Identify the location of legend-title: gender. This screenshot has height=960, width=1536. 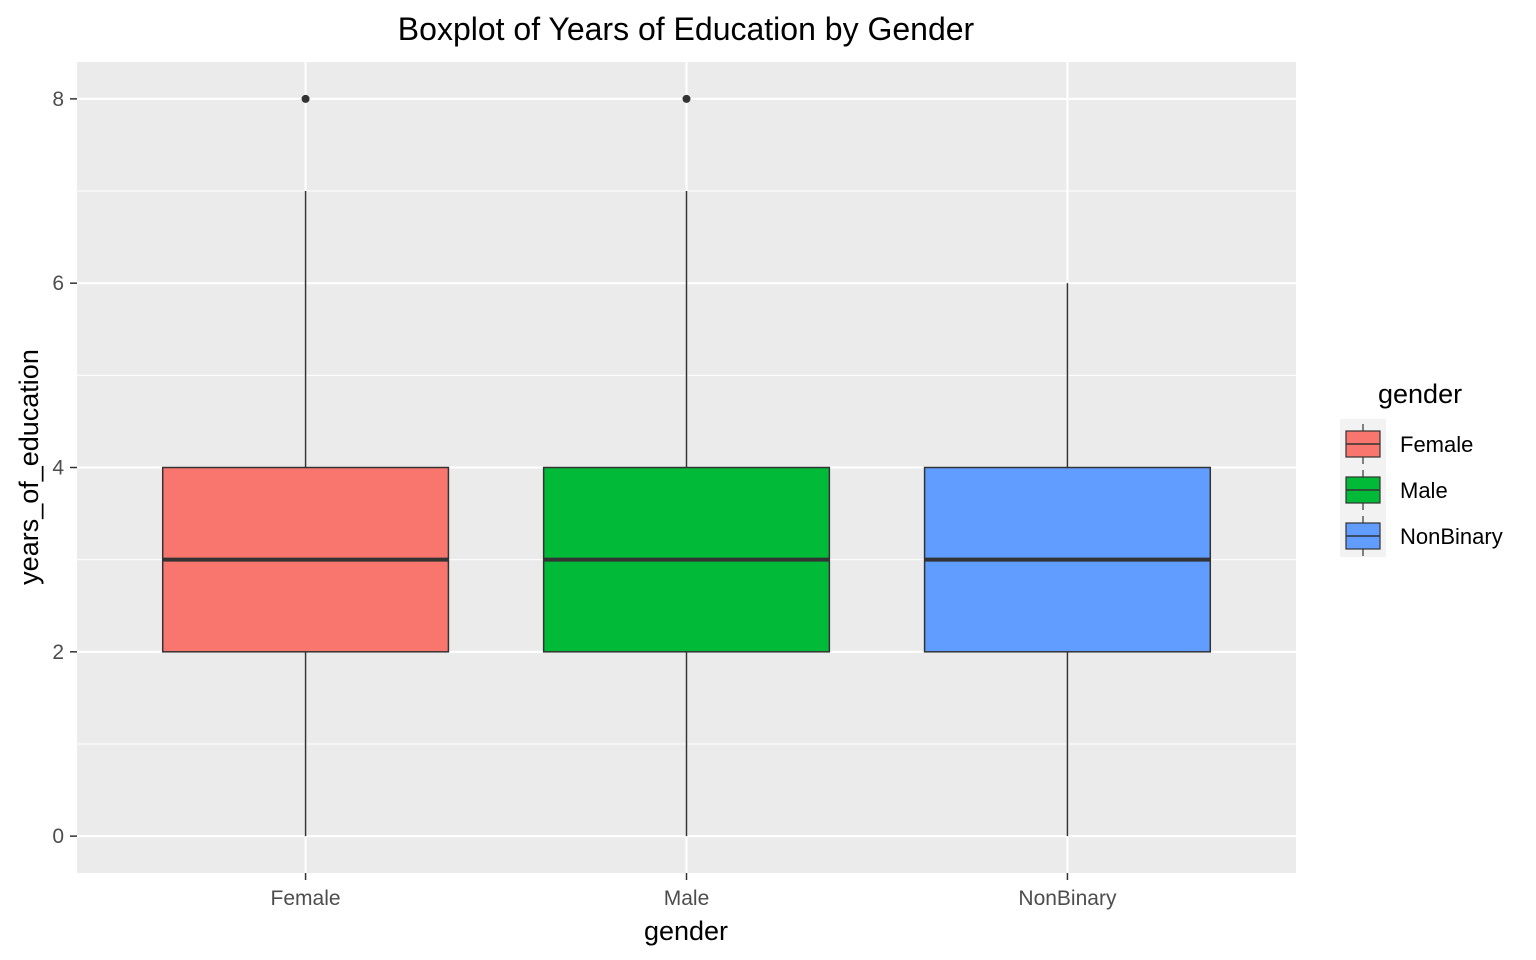
(1420, 394).